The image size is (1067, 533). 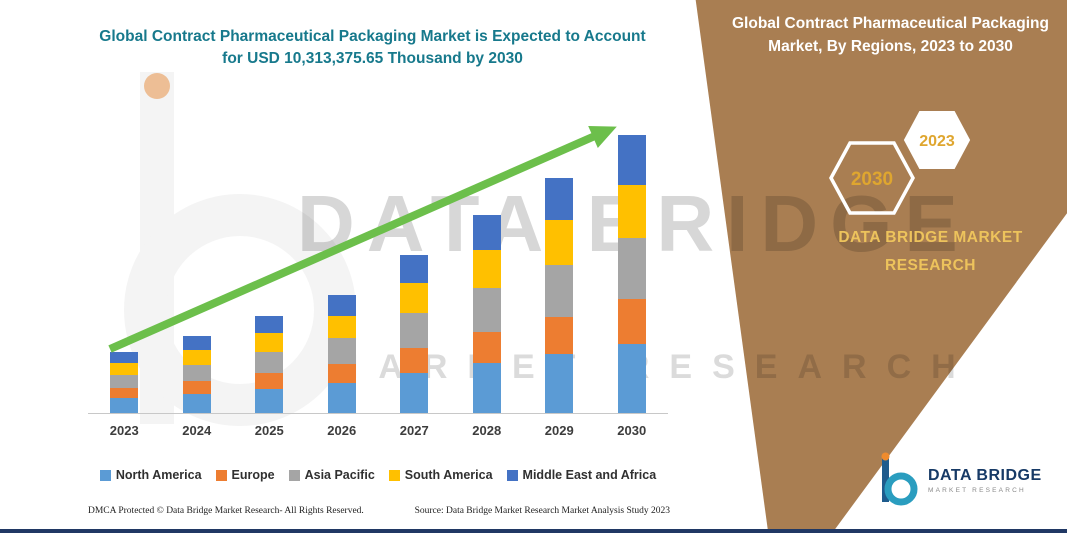 I want to click on bar-segment-2026-south-america, so click(x=341, y=327).